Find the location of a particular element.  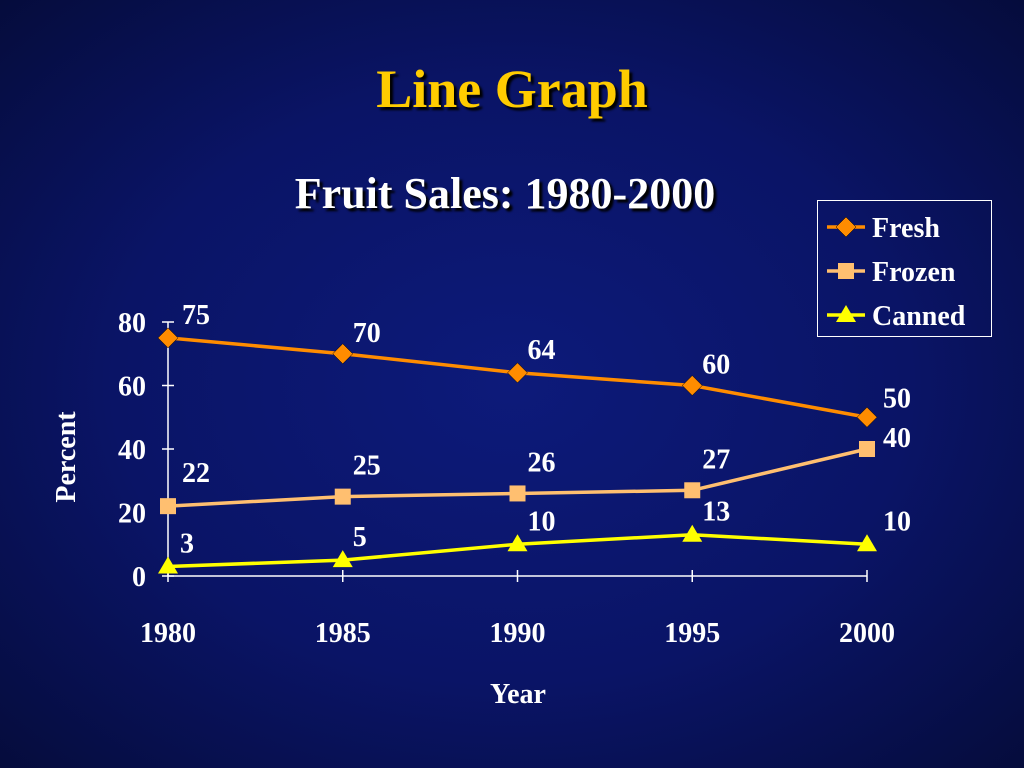

chart-title: Fruit Sales: 1980-2000 is located at coordinates (505, 193).